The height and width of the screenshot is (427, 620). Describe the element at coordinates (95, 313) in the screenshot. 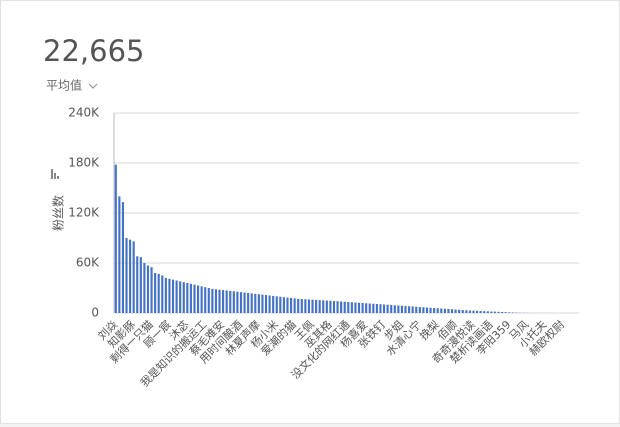

I see `y-tick-label: 0` at that location.